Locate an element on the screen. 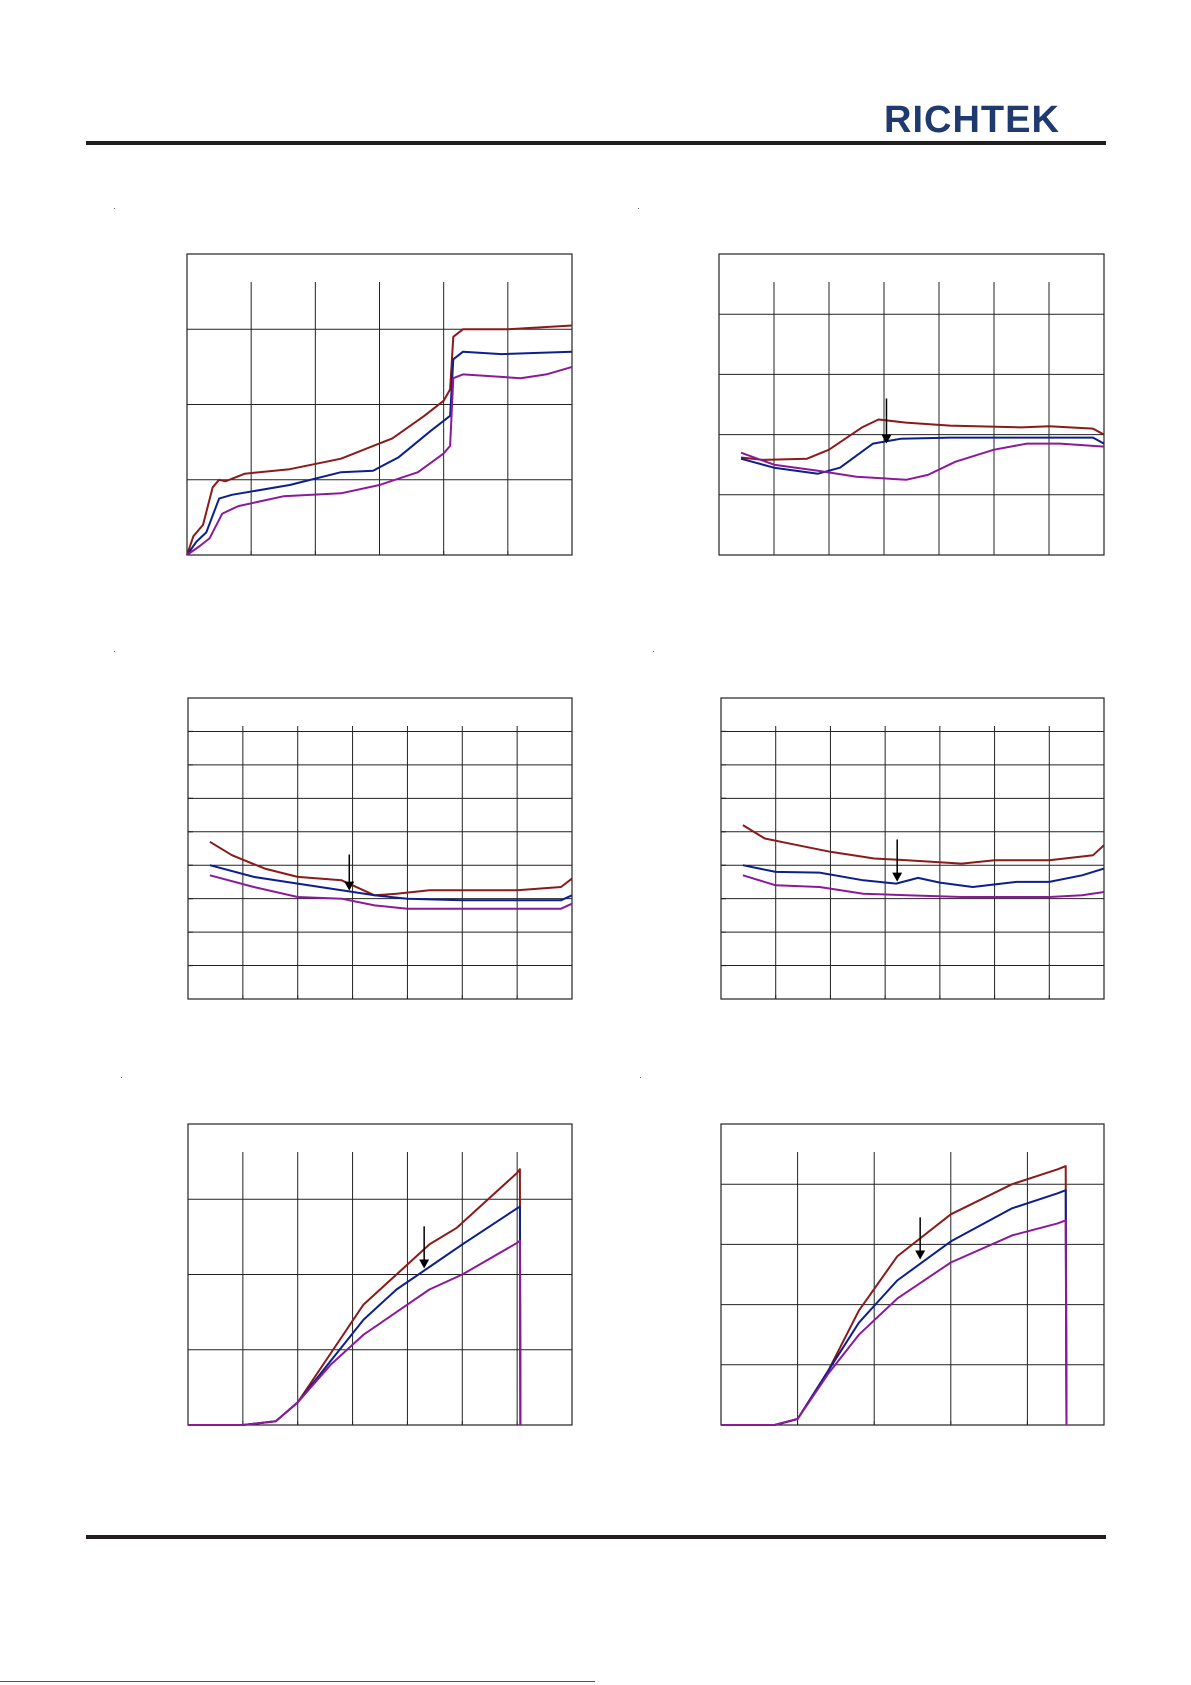 Image resolution: width=1191 pixels, height=1685 pixels. header-rule is located at coordinates (596, 143).